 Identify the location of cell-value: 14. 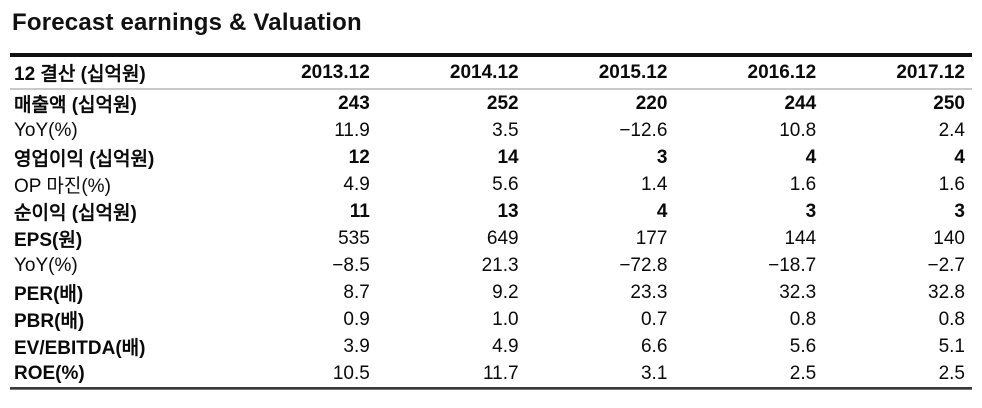
(508, 157).